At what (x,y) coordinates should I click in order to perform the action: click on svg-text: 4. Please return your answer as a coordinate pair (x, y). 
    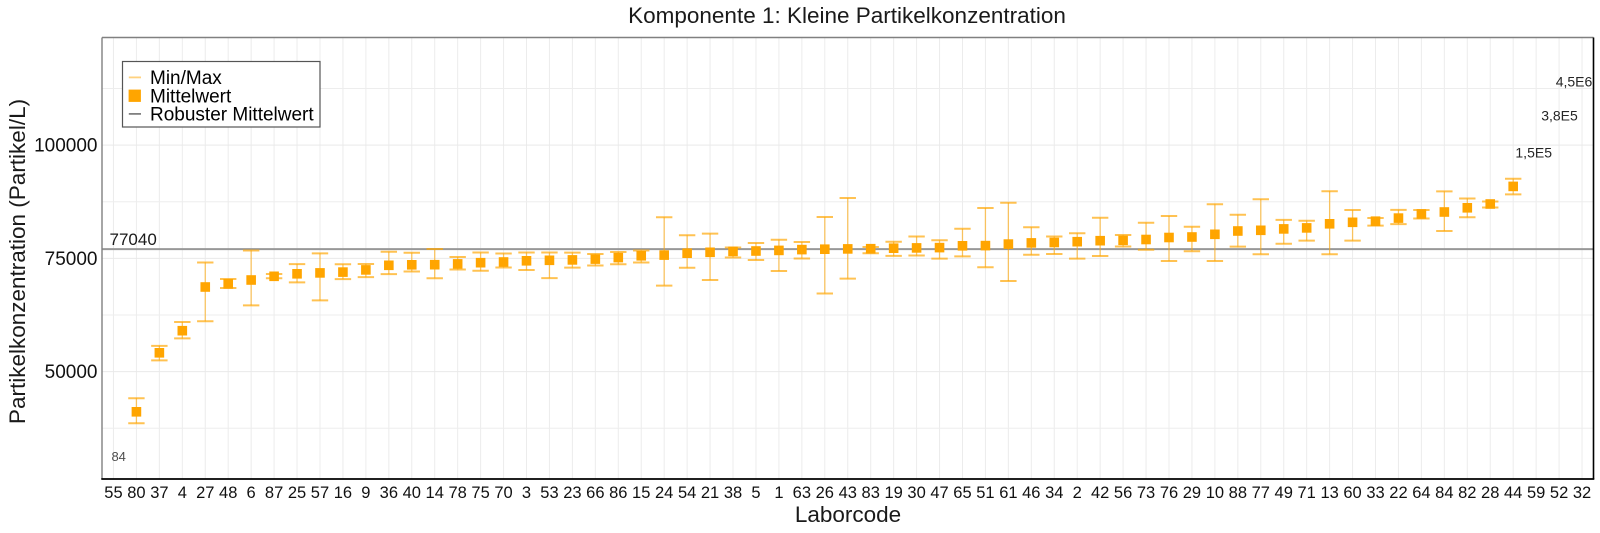
    Looking at the image, I should click on (182, 493).